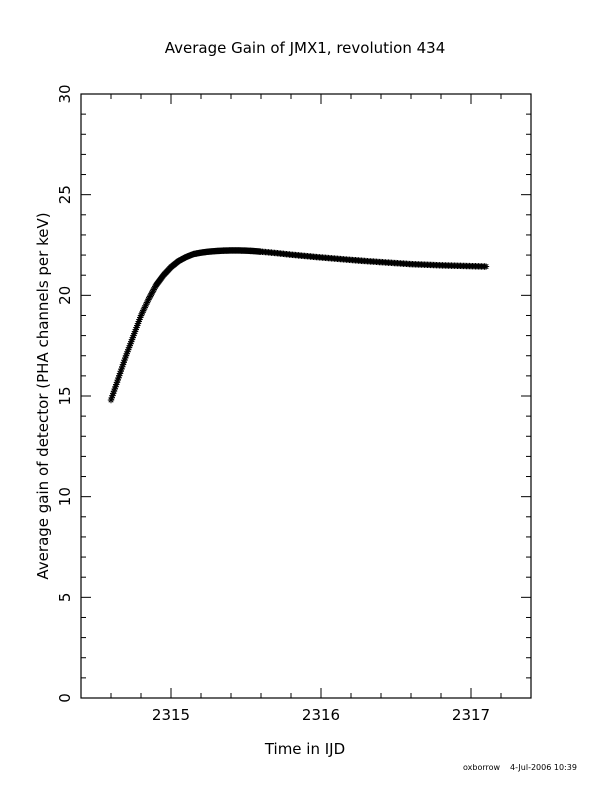 The height and width of the screenshot is (792, 612). Describe the element at coordinates (543, 767) in the screenshot. I see `footer-timestamp: 4-Jul-2006 10:39` at that location.